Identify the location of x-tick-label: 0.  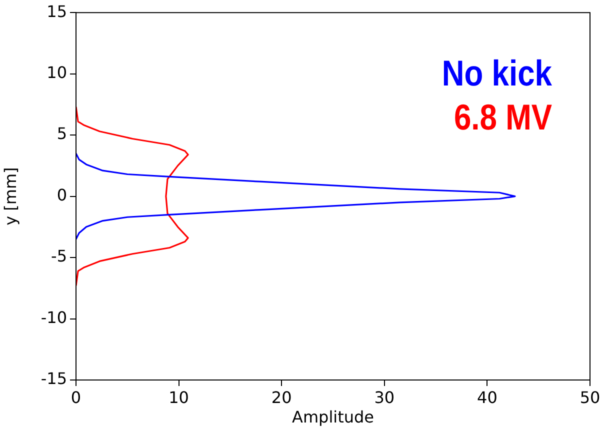
(76, 397).